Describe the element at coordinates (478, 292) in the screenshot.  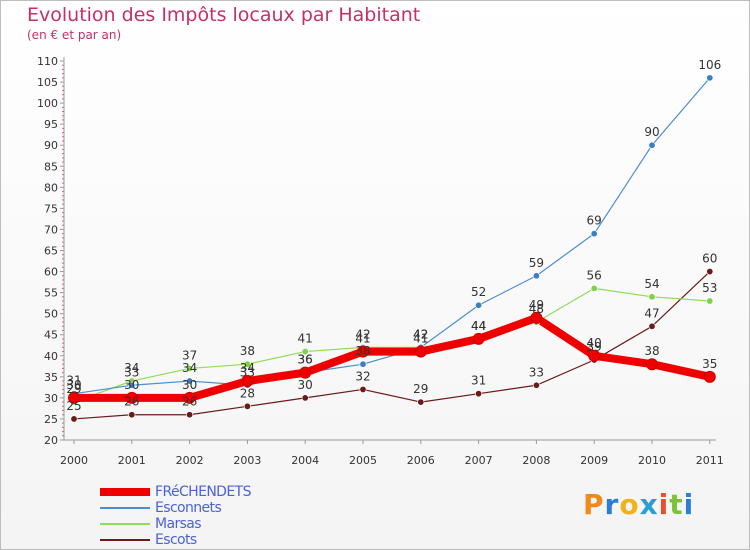
I see `data-label: 52` at that location.